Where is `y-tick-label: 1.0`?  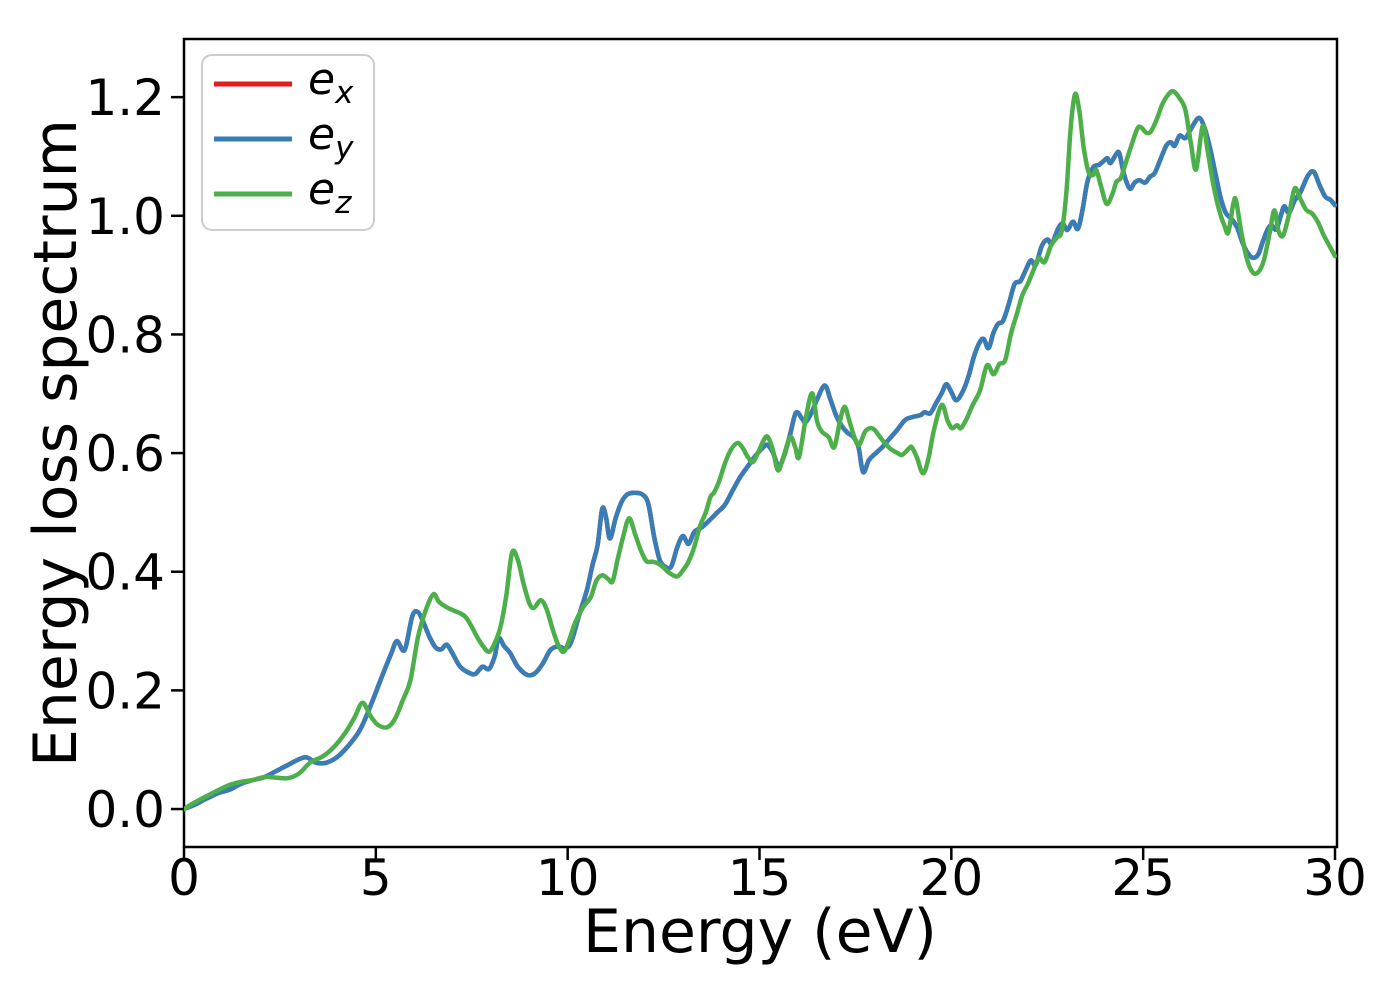
y-tick-label: 1.0 is located at coordinates (125, 217).